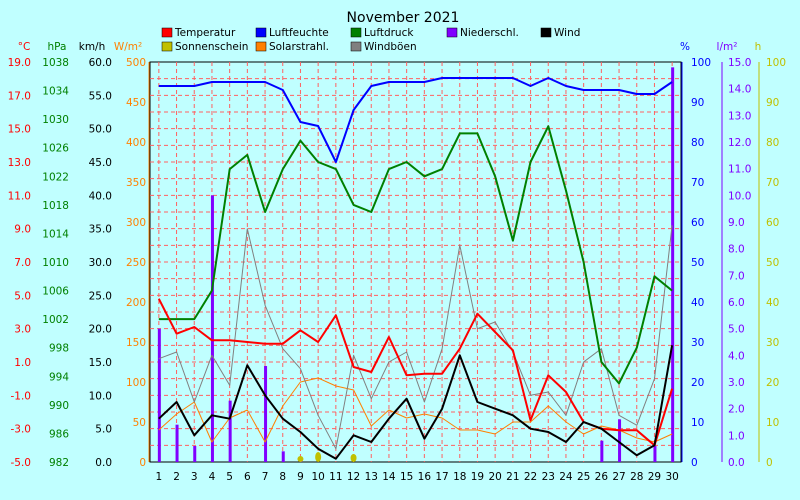 This screenshot has width=800, height=500. What do you see at coordinates (159, 477) in the screenshot?
I see `x-tick-label: 1` at bounding box center [159, 477].